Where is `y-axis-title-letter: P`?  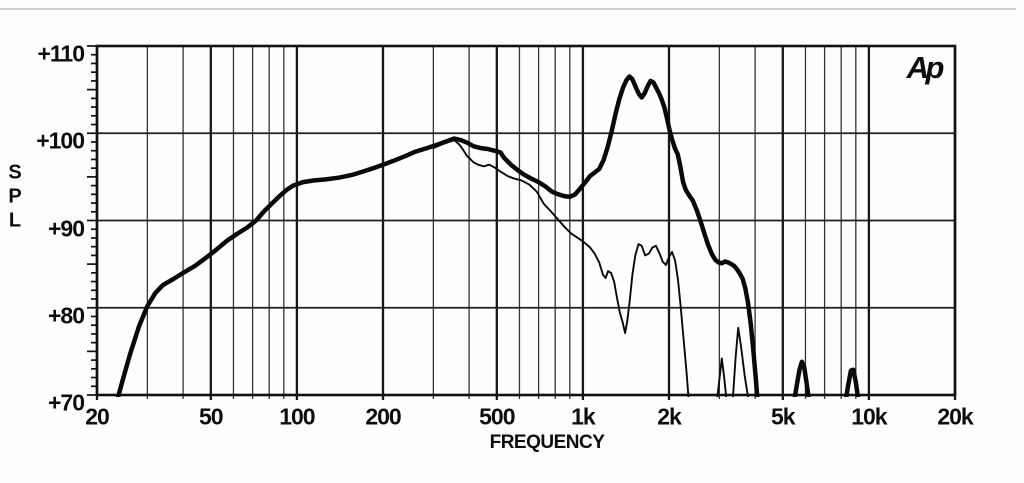 y-axis-title-letter: P is located at coordinates (15, 196).